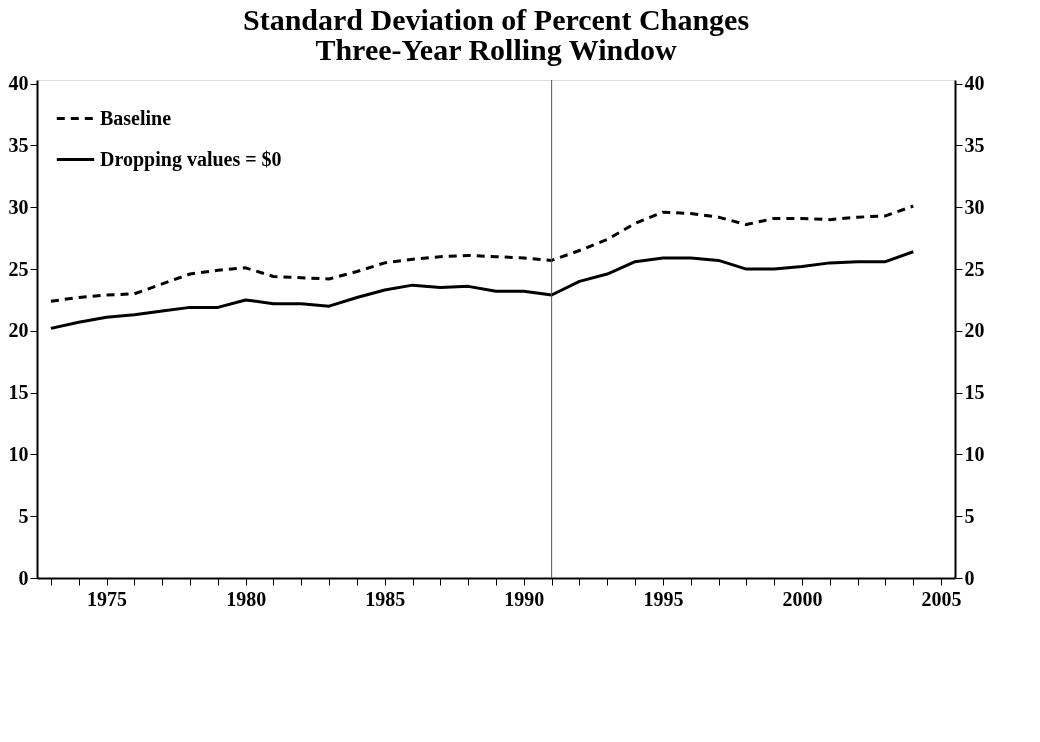 This screenshot has width=1040, height=742. Describe the element at coordinates (524, 598) in the screenshot. I see `x-tick-label: 1990` at that location.